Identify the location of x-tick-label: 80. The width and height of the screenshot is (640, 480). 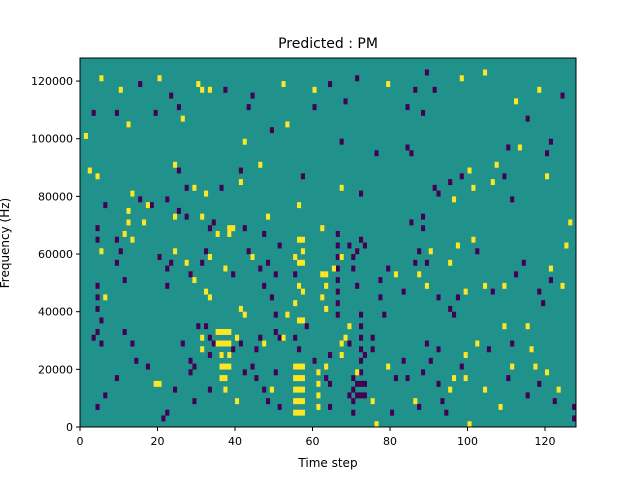
(390, 441).